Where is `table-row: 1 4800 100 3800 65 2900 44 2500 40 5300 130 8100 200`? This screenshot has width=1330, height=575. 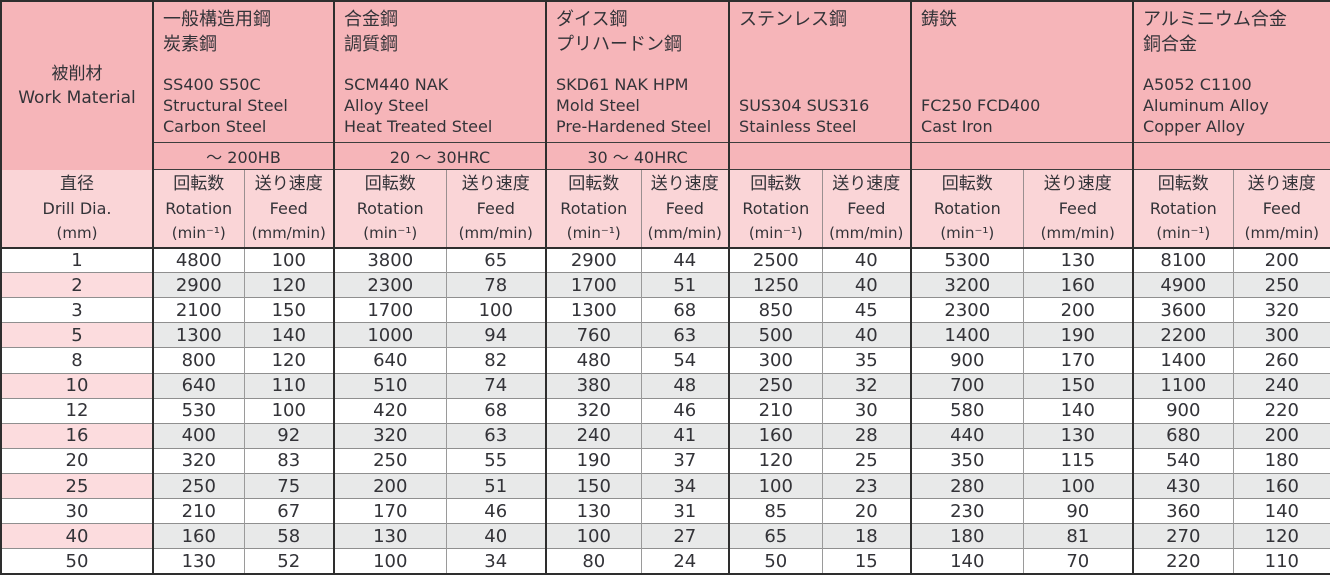 table-row: 1 4800 100 3800 65 2900 44 2500 40 5300 130 8100 200 is located at coordinates (665, 259).